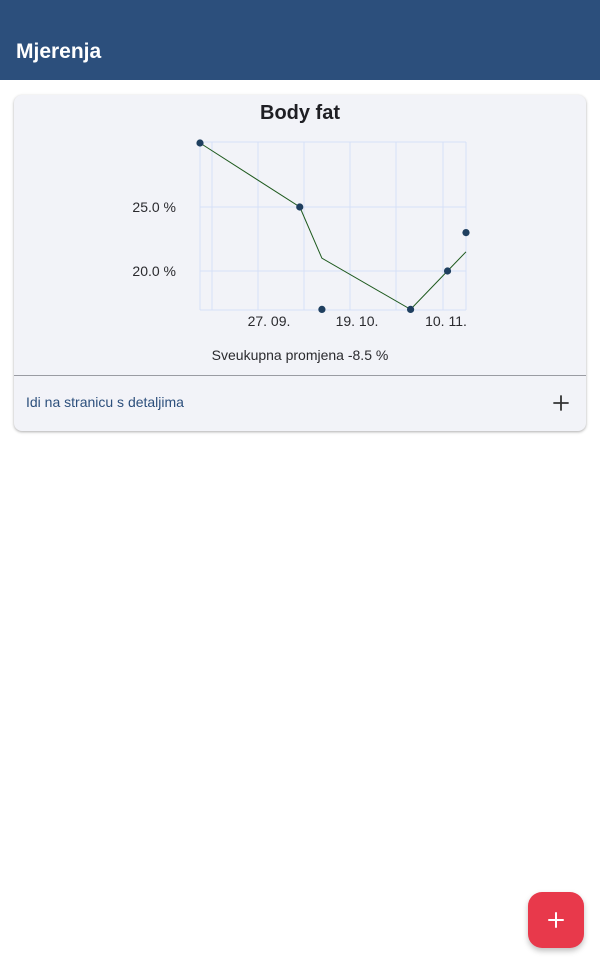 The height and width of the screenshot is (964, 600). I want to click on series-line, so click(333, 226).